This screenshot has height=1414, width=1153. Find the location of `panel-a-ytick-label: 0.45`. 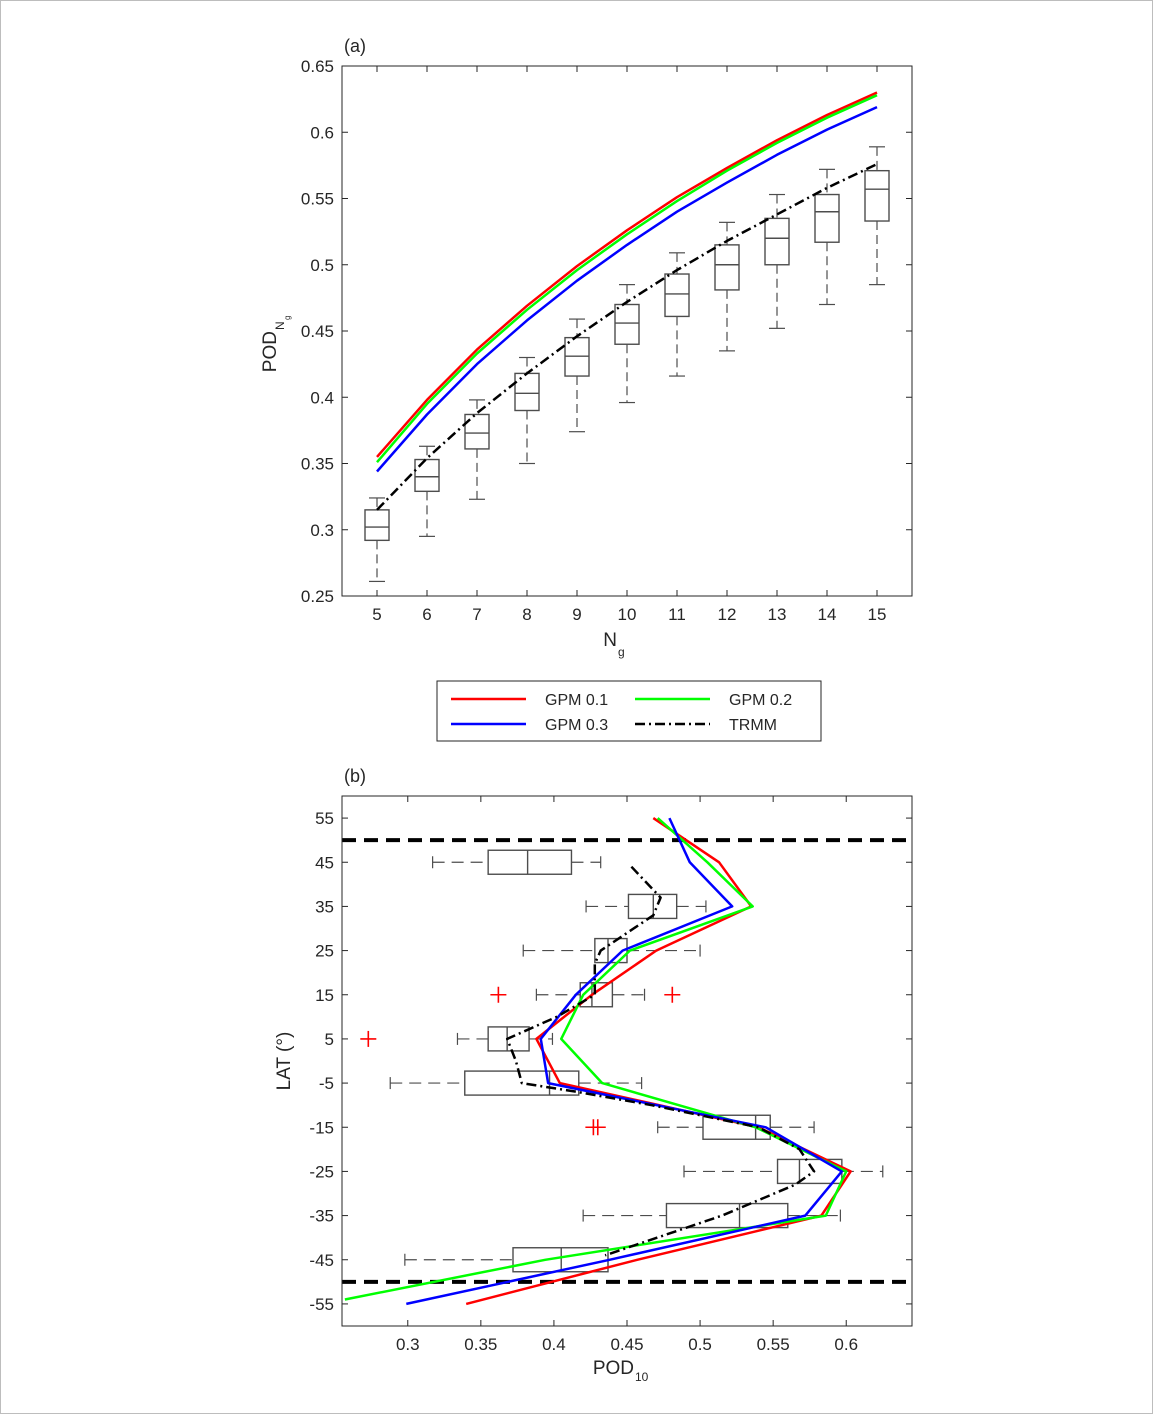

panel-a-ytick-label: 0.45 is located at coordinates (317, 331).